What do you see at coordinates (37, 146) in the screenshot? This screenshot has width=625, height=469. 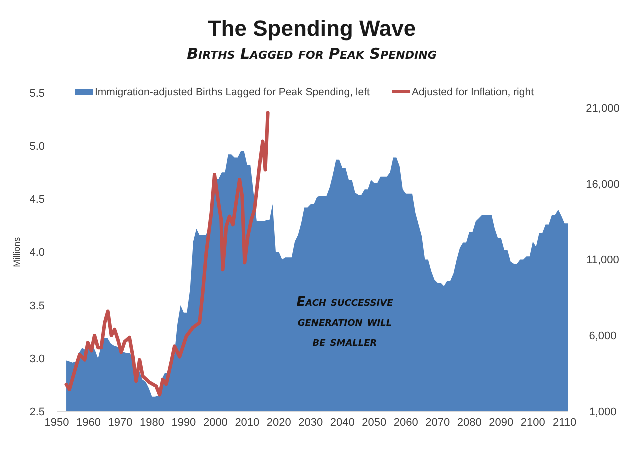 I see `y-tick-label: 5.0` at bounding box center [37, 146].